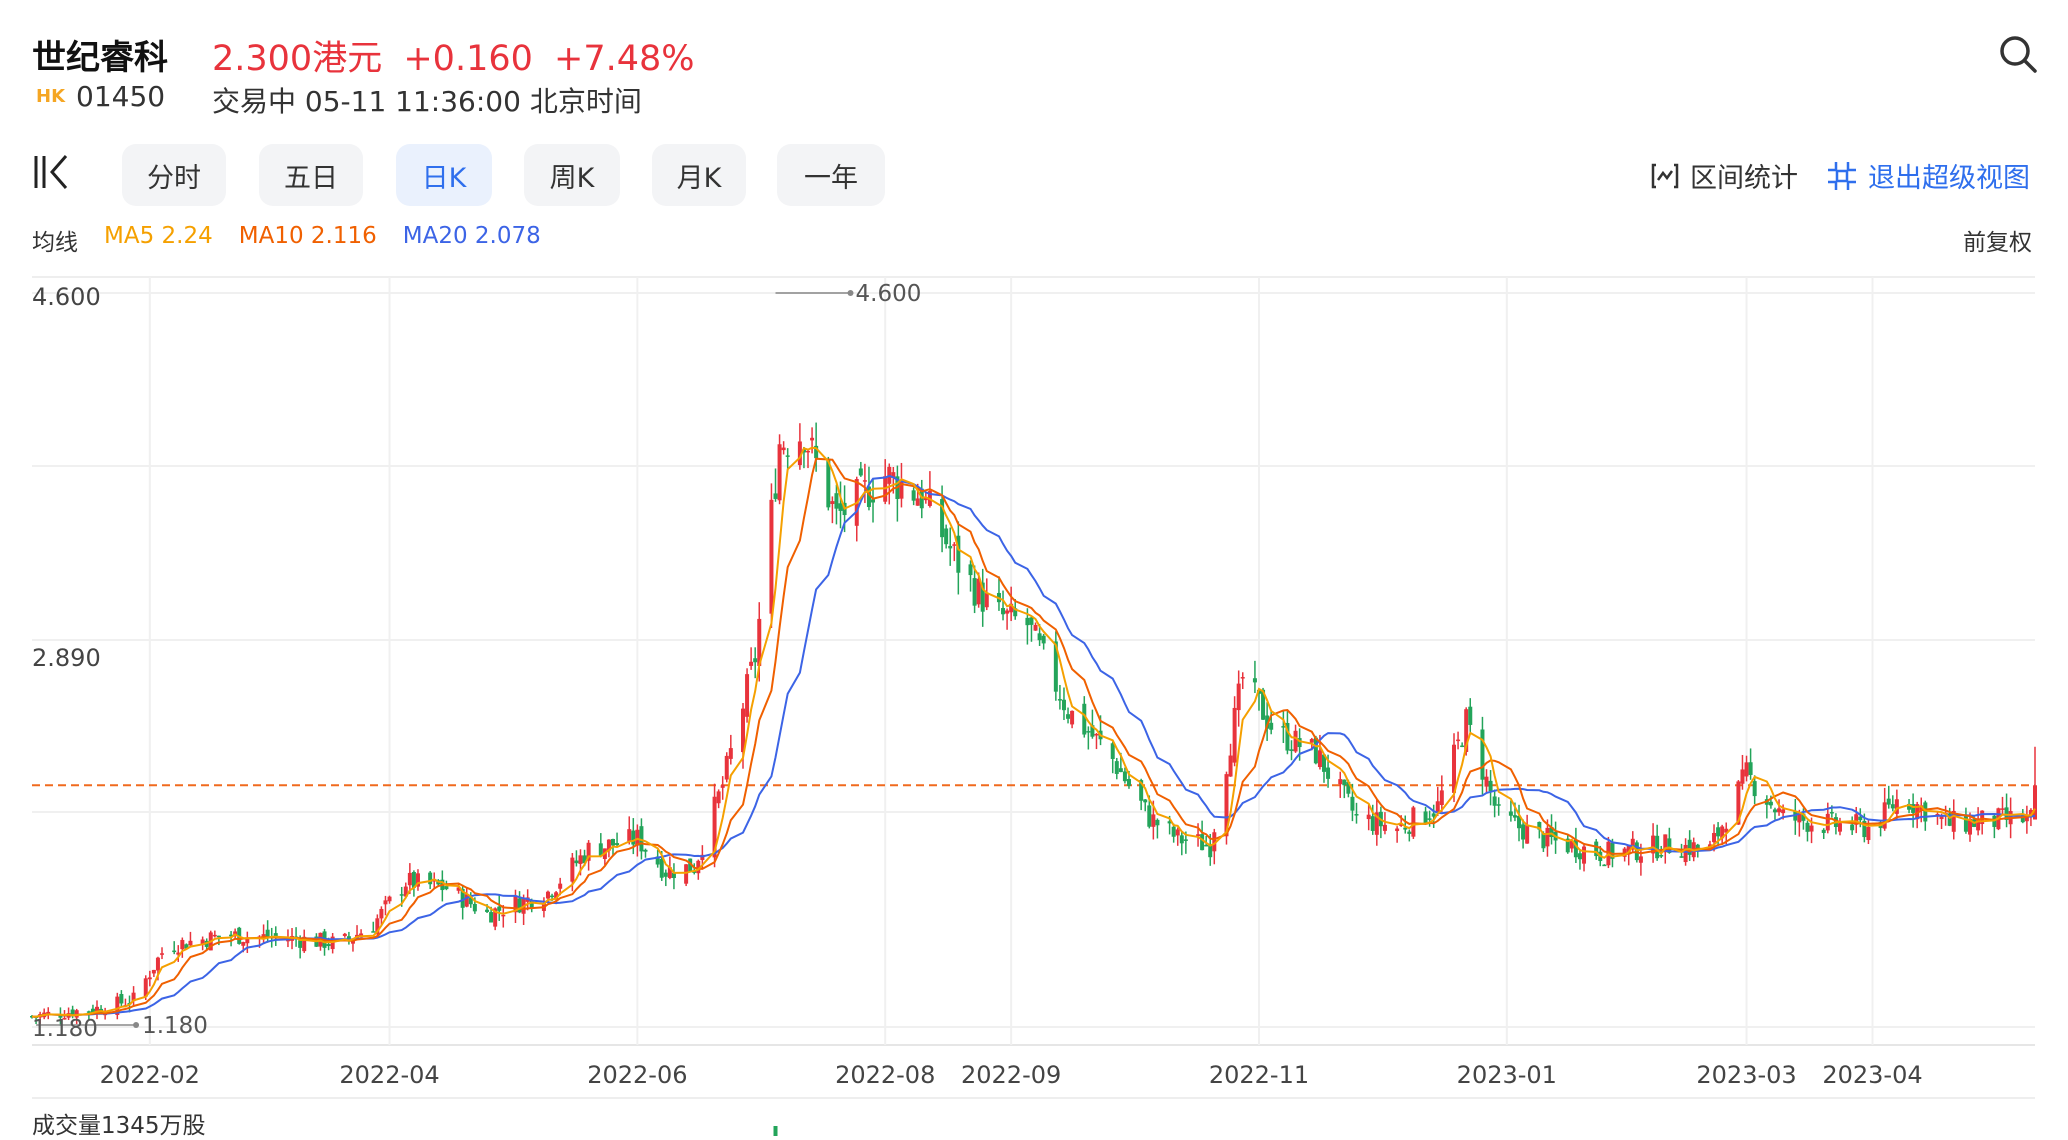 This screenshot has width=2068, height=1140. Describe the element at coordinates (1842, 175) in the screenshot. I see `exit-fullscreen-icon` at that location.